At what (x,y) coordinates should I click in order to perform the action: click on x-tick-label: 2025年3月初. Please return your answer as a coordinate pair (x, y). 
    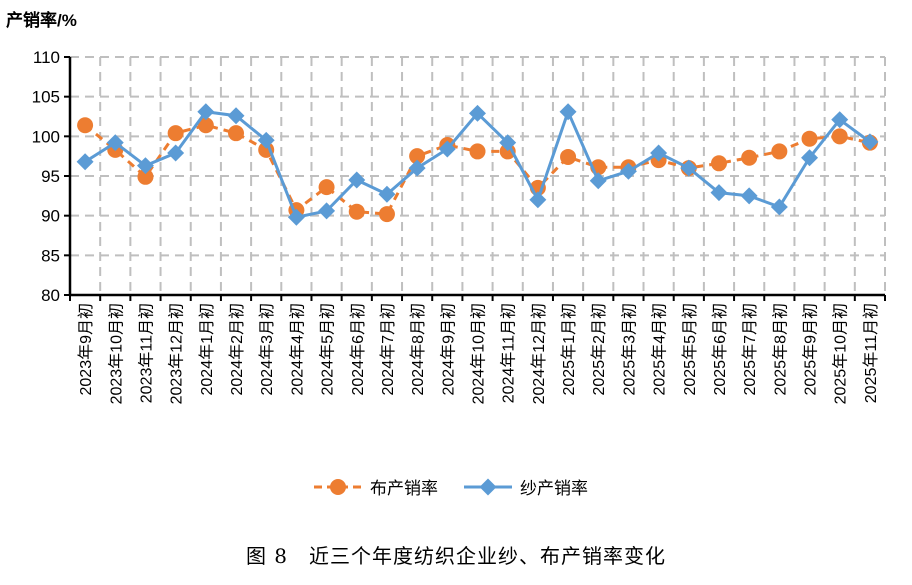
    Looking at the image, I should click on (629, 349).